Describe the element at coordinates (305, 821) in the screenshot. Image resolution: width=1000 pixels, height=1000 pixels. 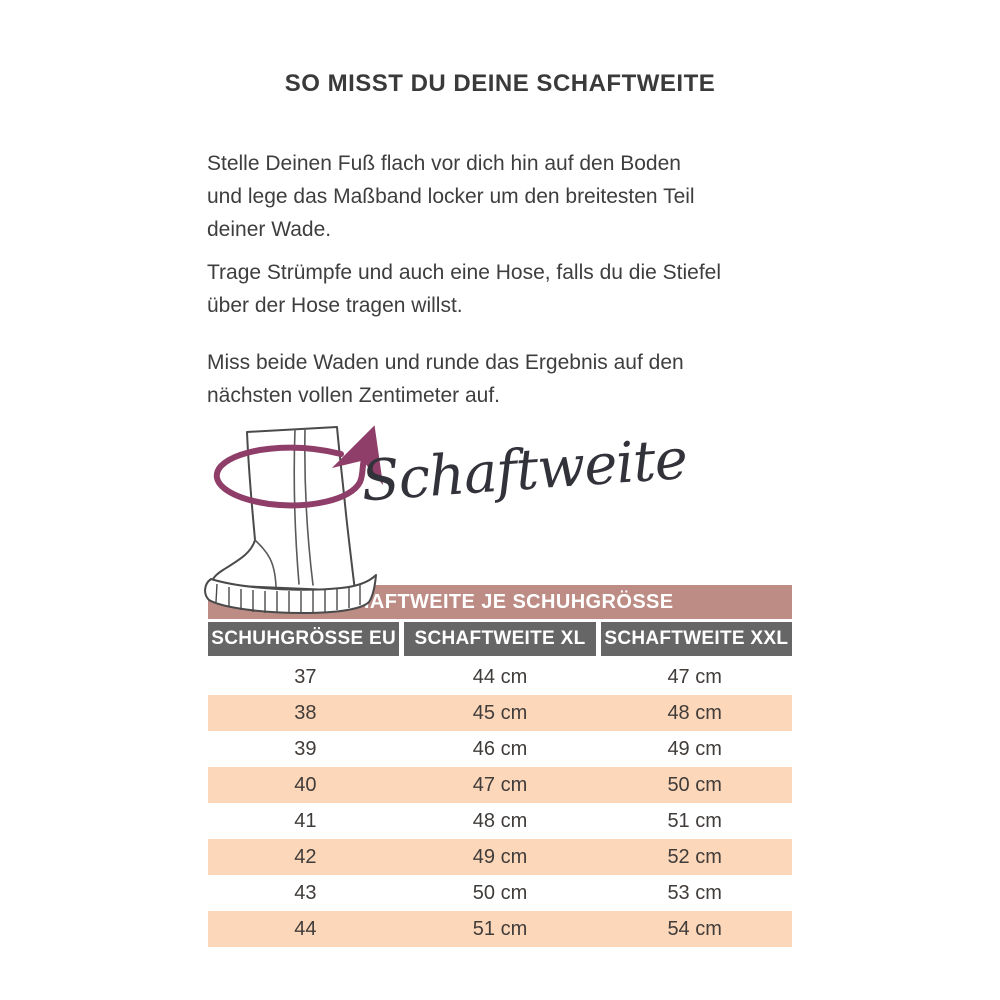
I see `table-cell: 41` at that location.